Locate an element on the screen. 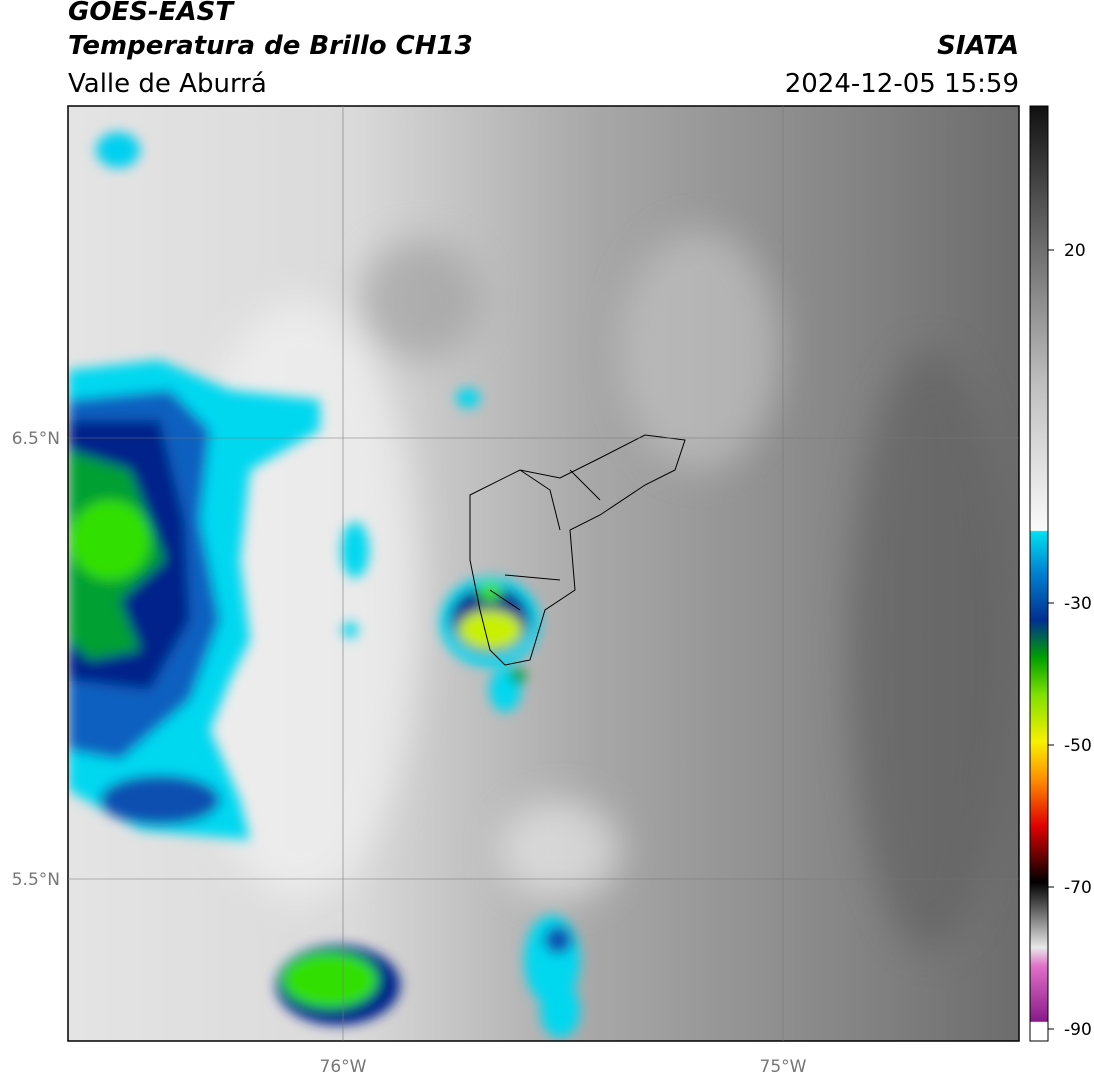 The image size is (1094, 1078). subtitle: Temperatura de Brillo CH13 is located at coordinates (270, 46).